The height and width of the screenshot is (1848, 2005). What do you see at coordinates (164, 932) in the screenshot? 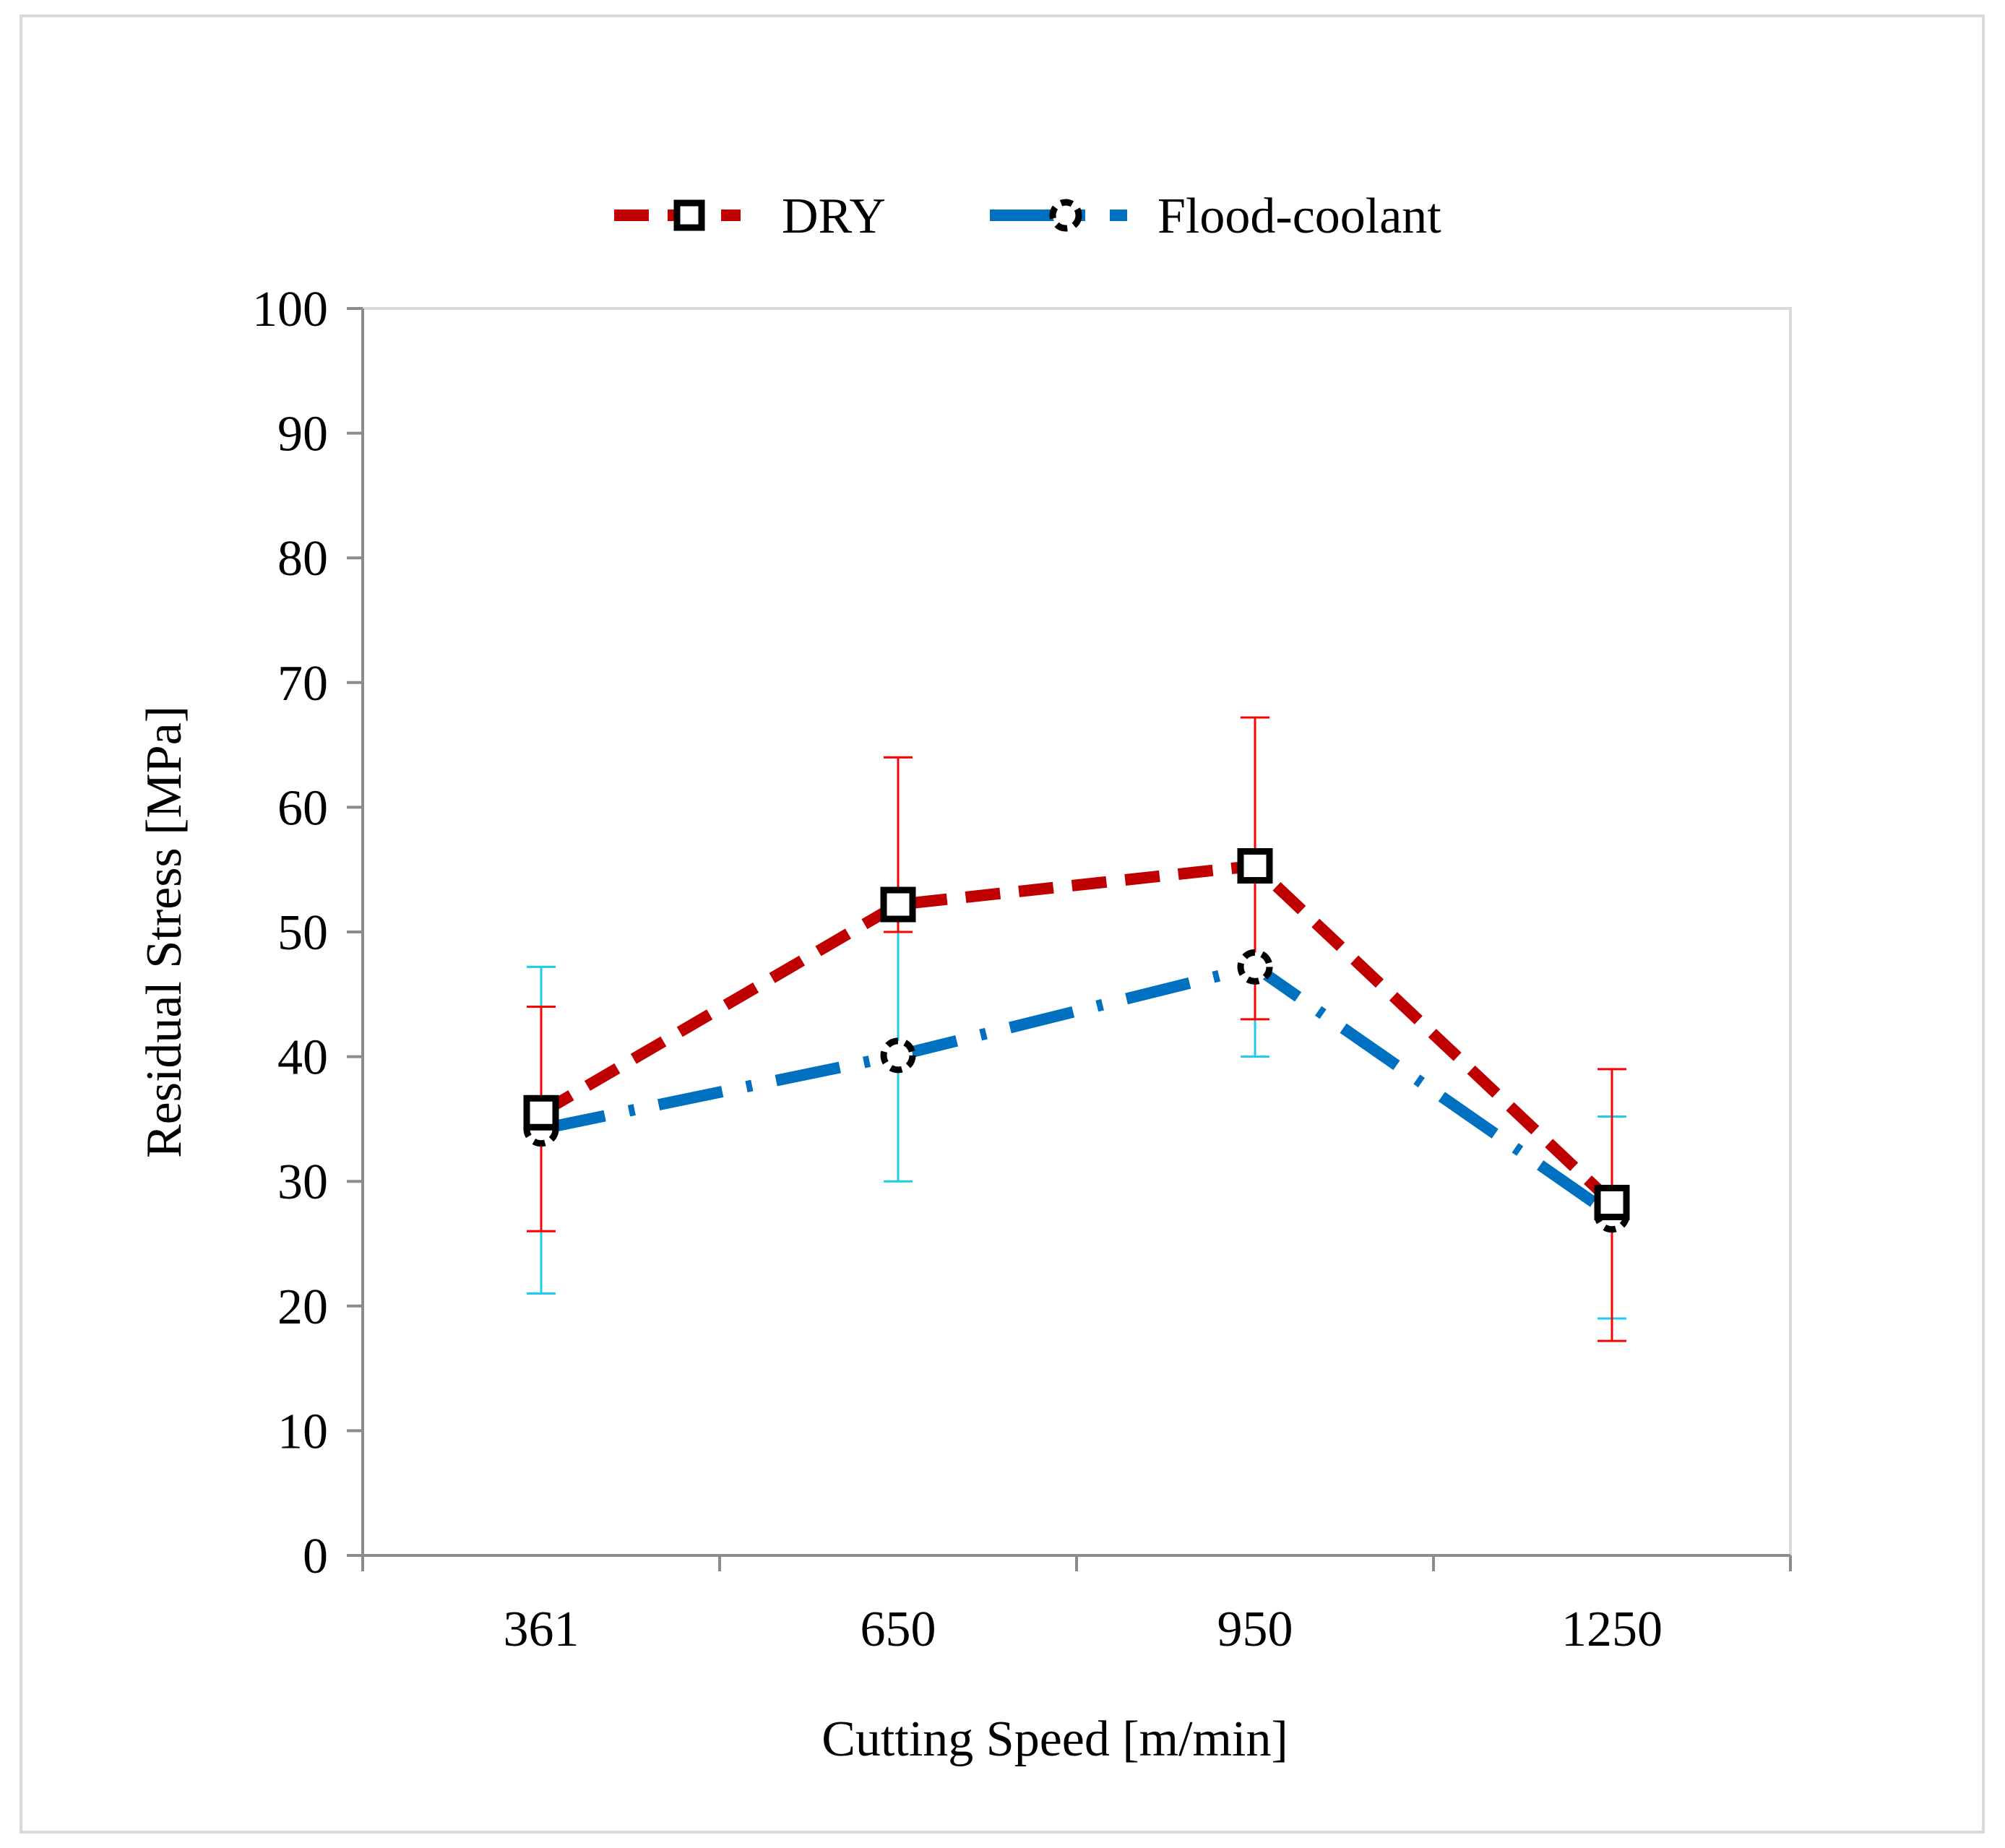
I see `y-axis-title: Residual Stress [MPa]` at bounding box center [164, 932].